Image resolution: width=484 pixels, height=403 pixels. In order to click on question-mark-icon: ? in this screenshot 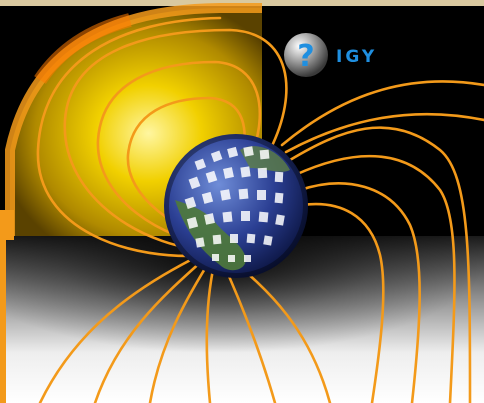, I will do `click(305, 56)`.